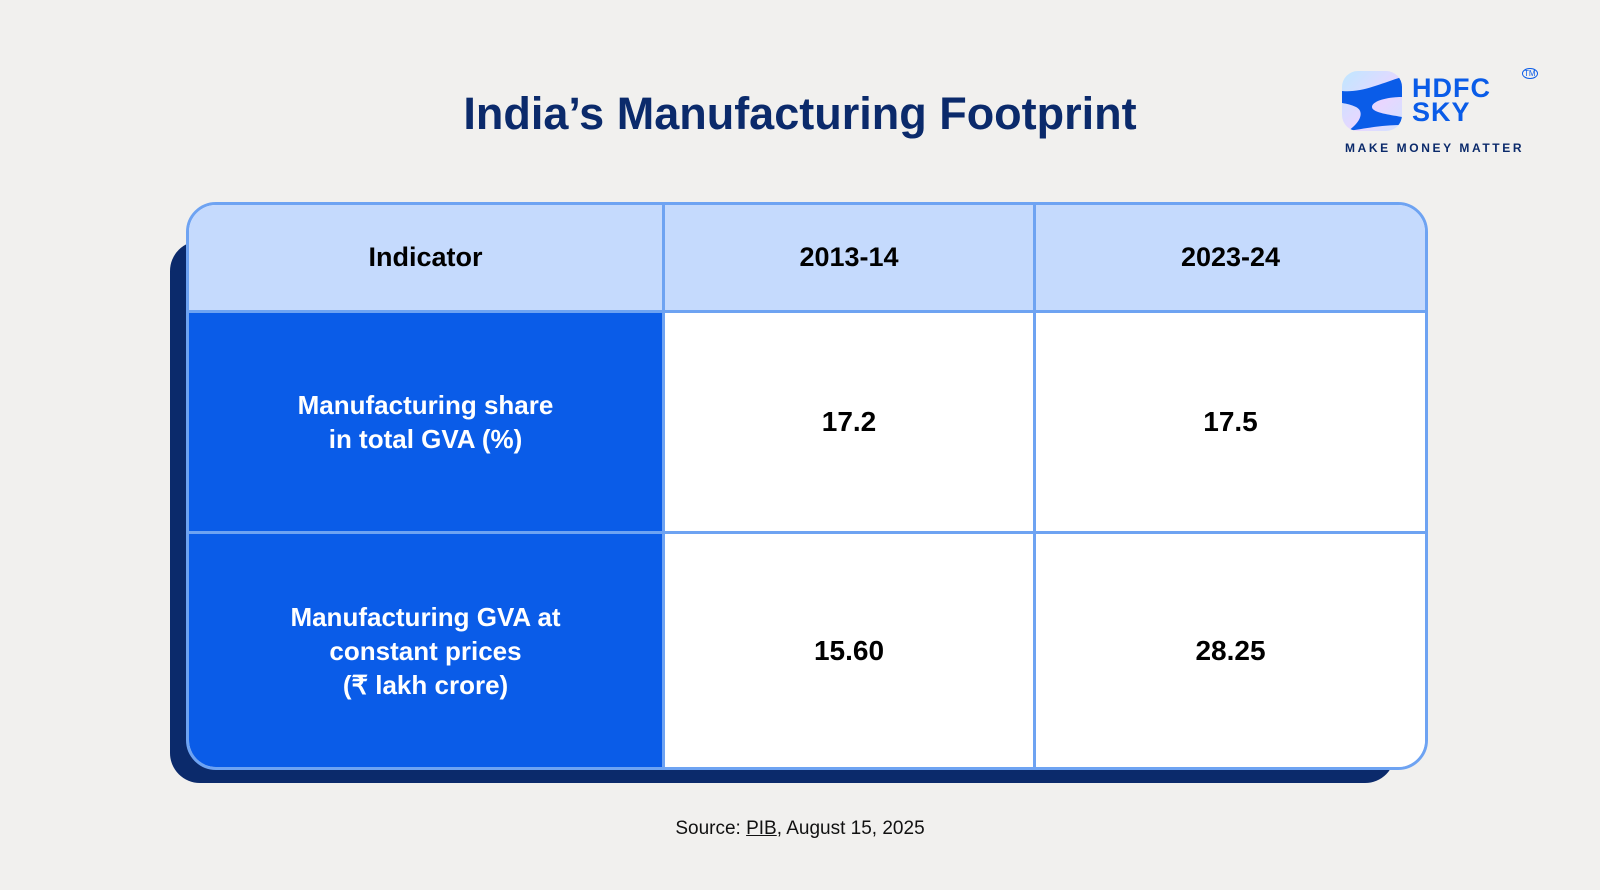  Describe the element at coordinates (1530, 73) in the screenshot. I see `trademark-mark: TM` at that location.